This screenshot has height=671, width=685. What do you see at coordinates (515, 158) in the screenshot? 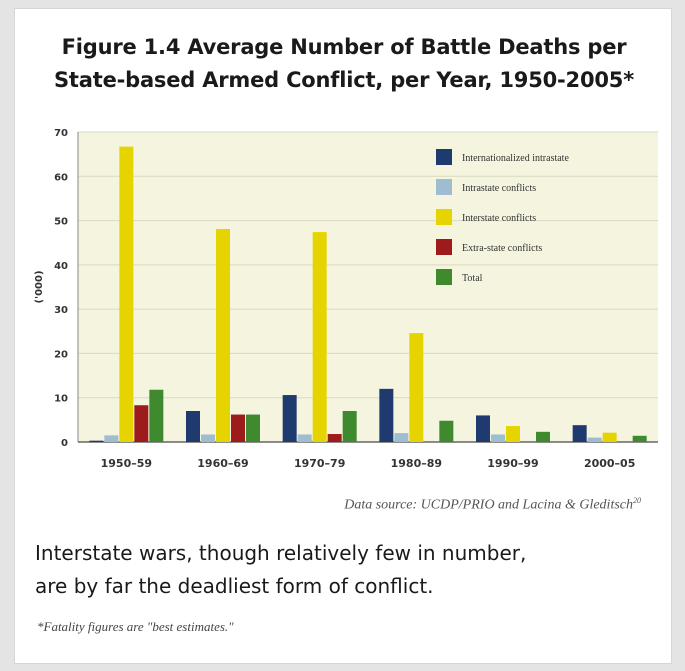
I see `legend-label: Internationalized intrastate` at bounding box center [515, 158].